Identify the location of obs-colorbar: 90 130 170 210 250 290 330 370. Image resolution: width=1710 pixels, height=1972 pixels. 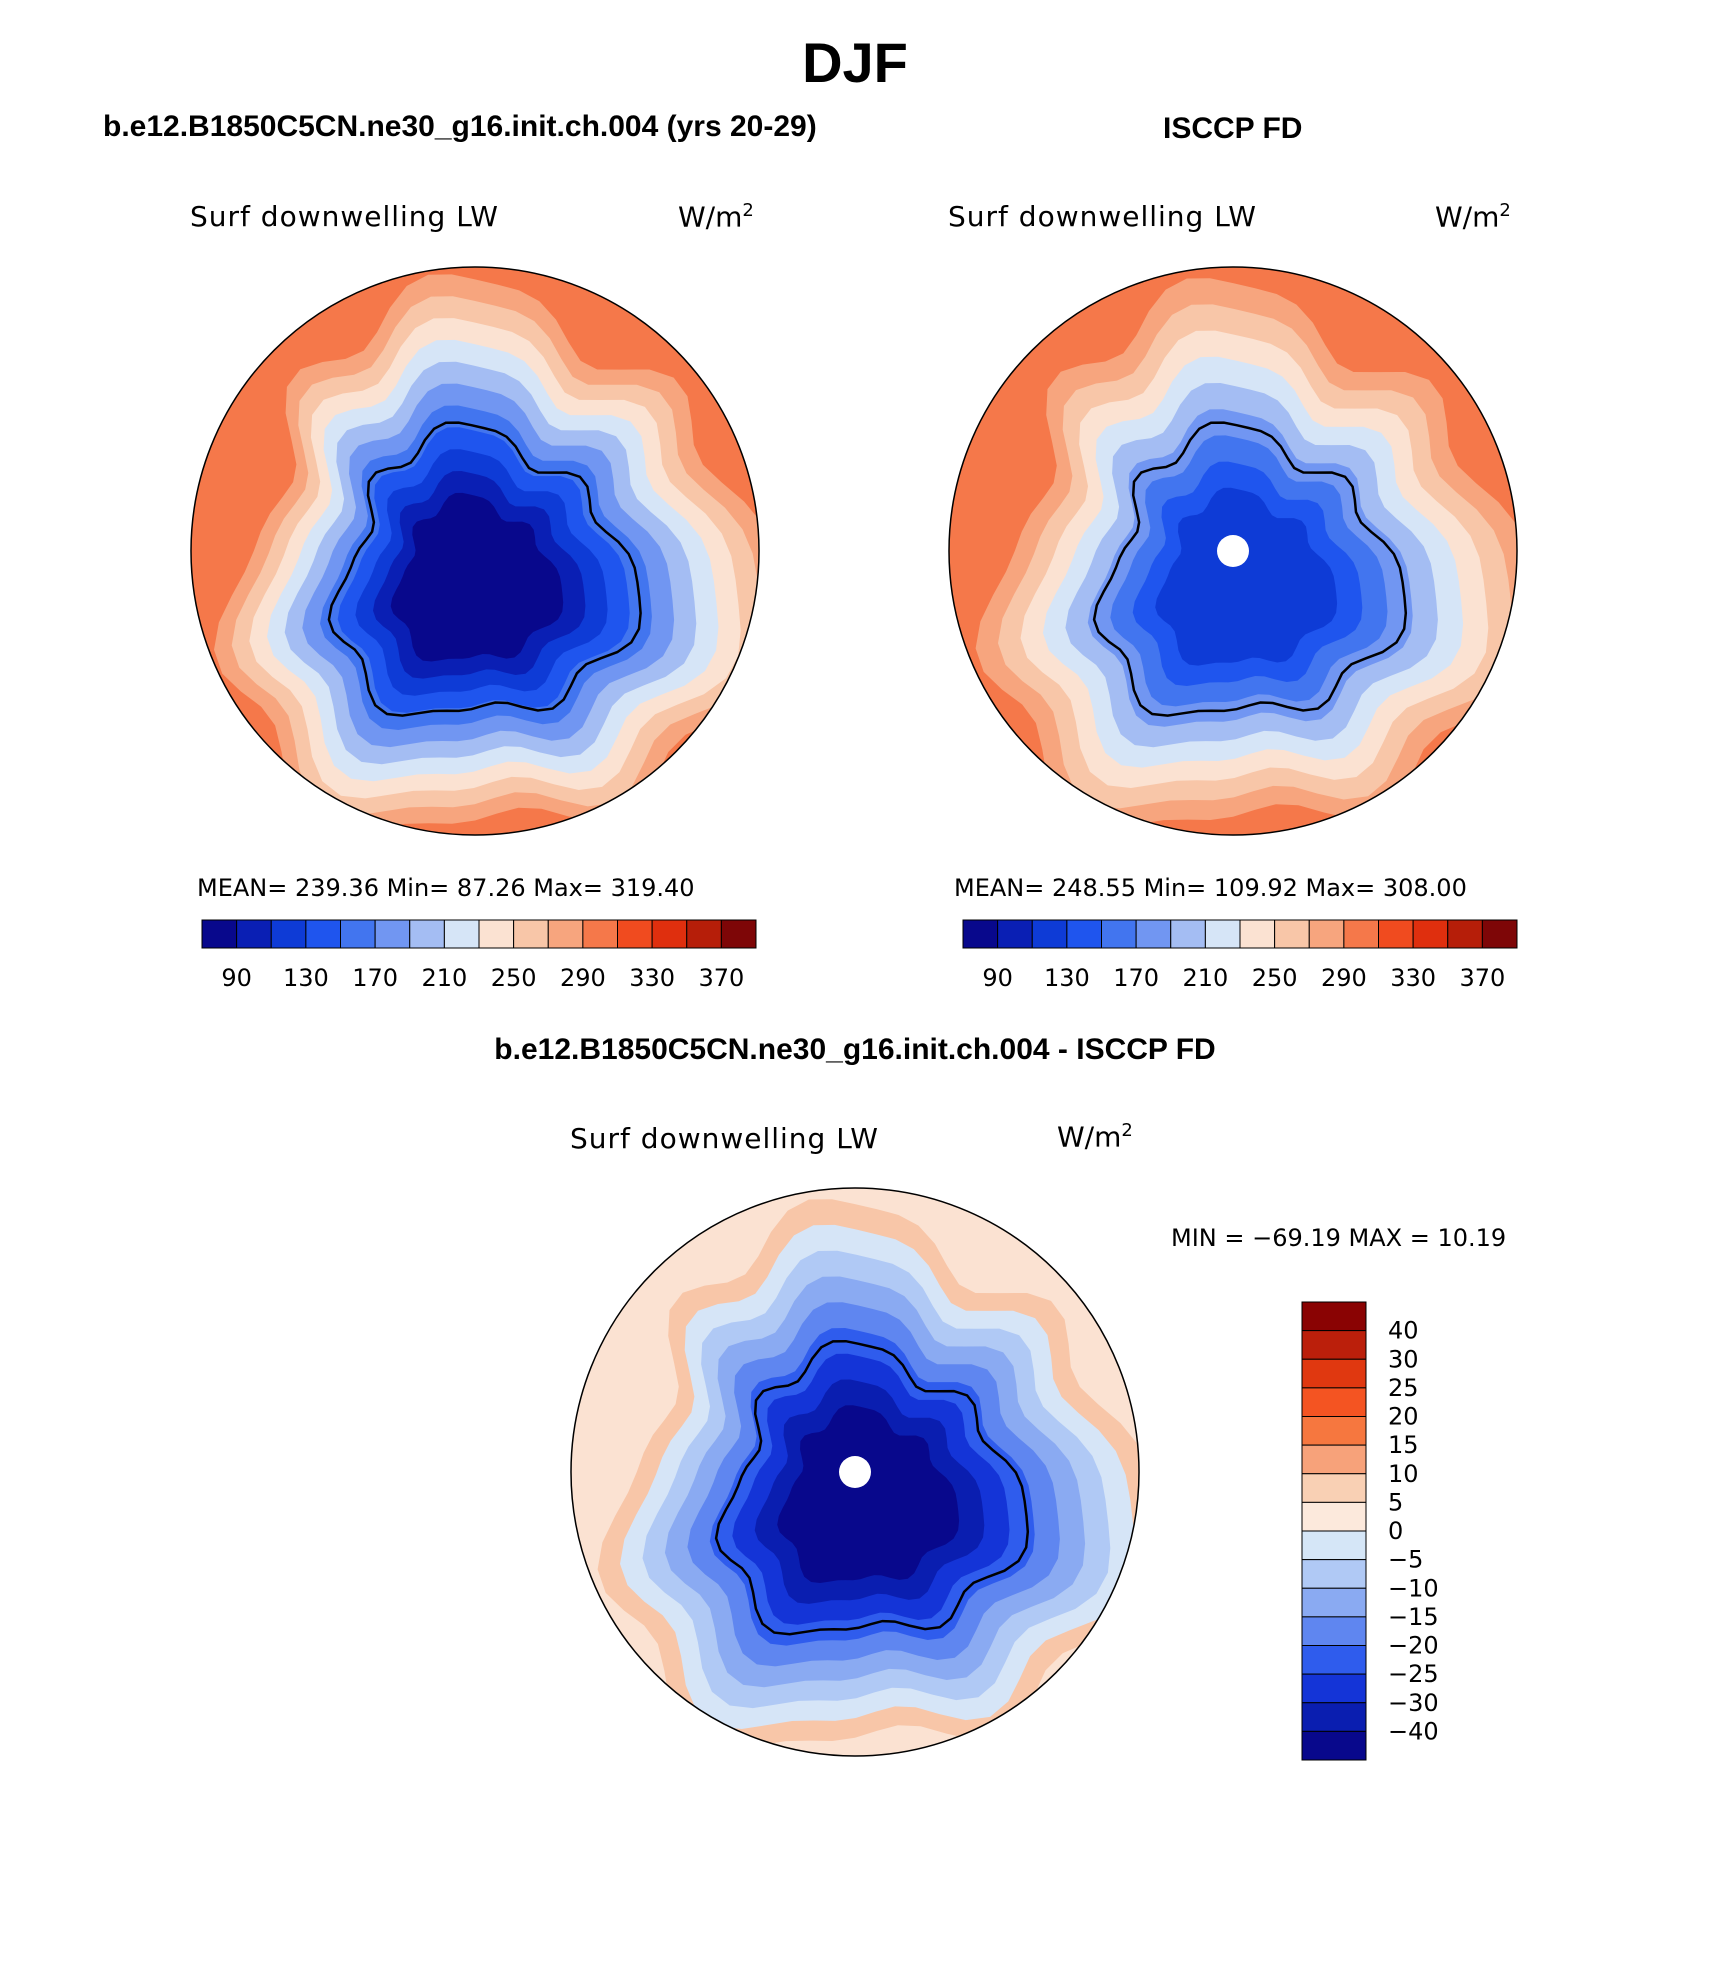
(1240, 955).